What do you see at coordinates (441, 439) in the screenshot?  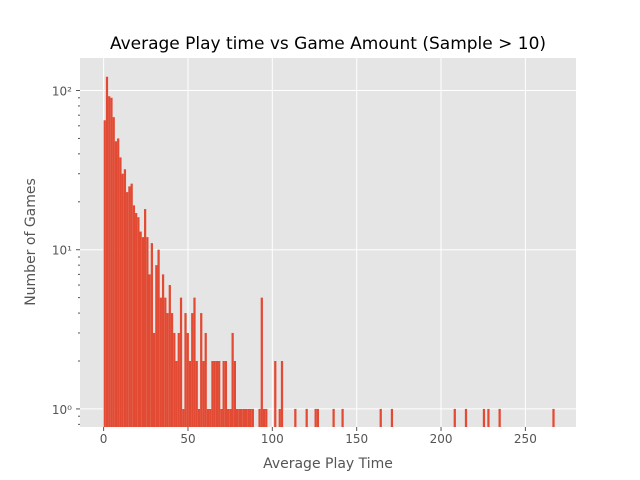 I see `x-tick-label: 200` at bounding box center [441, 439].